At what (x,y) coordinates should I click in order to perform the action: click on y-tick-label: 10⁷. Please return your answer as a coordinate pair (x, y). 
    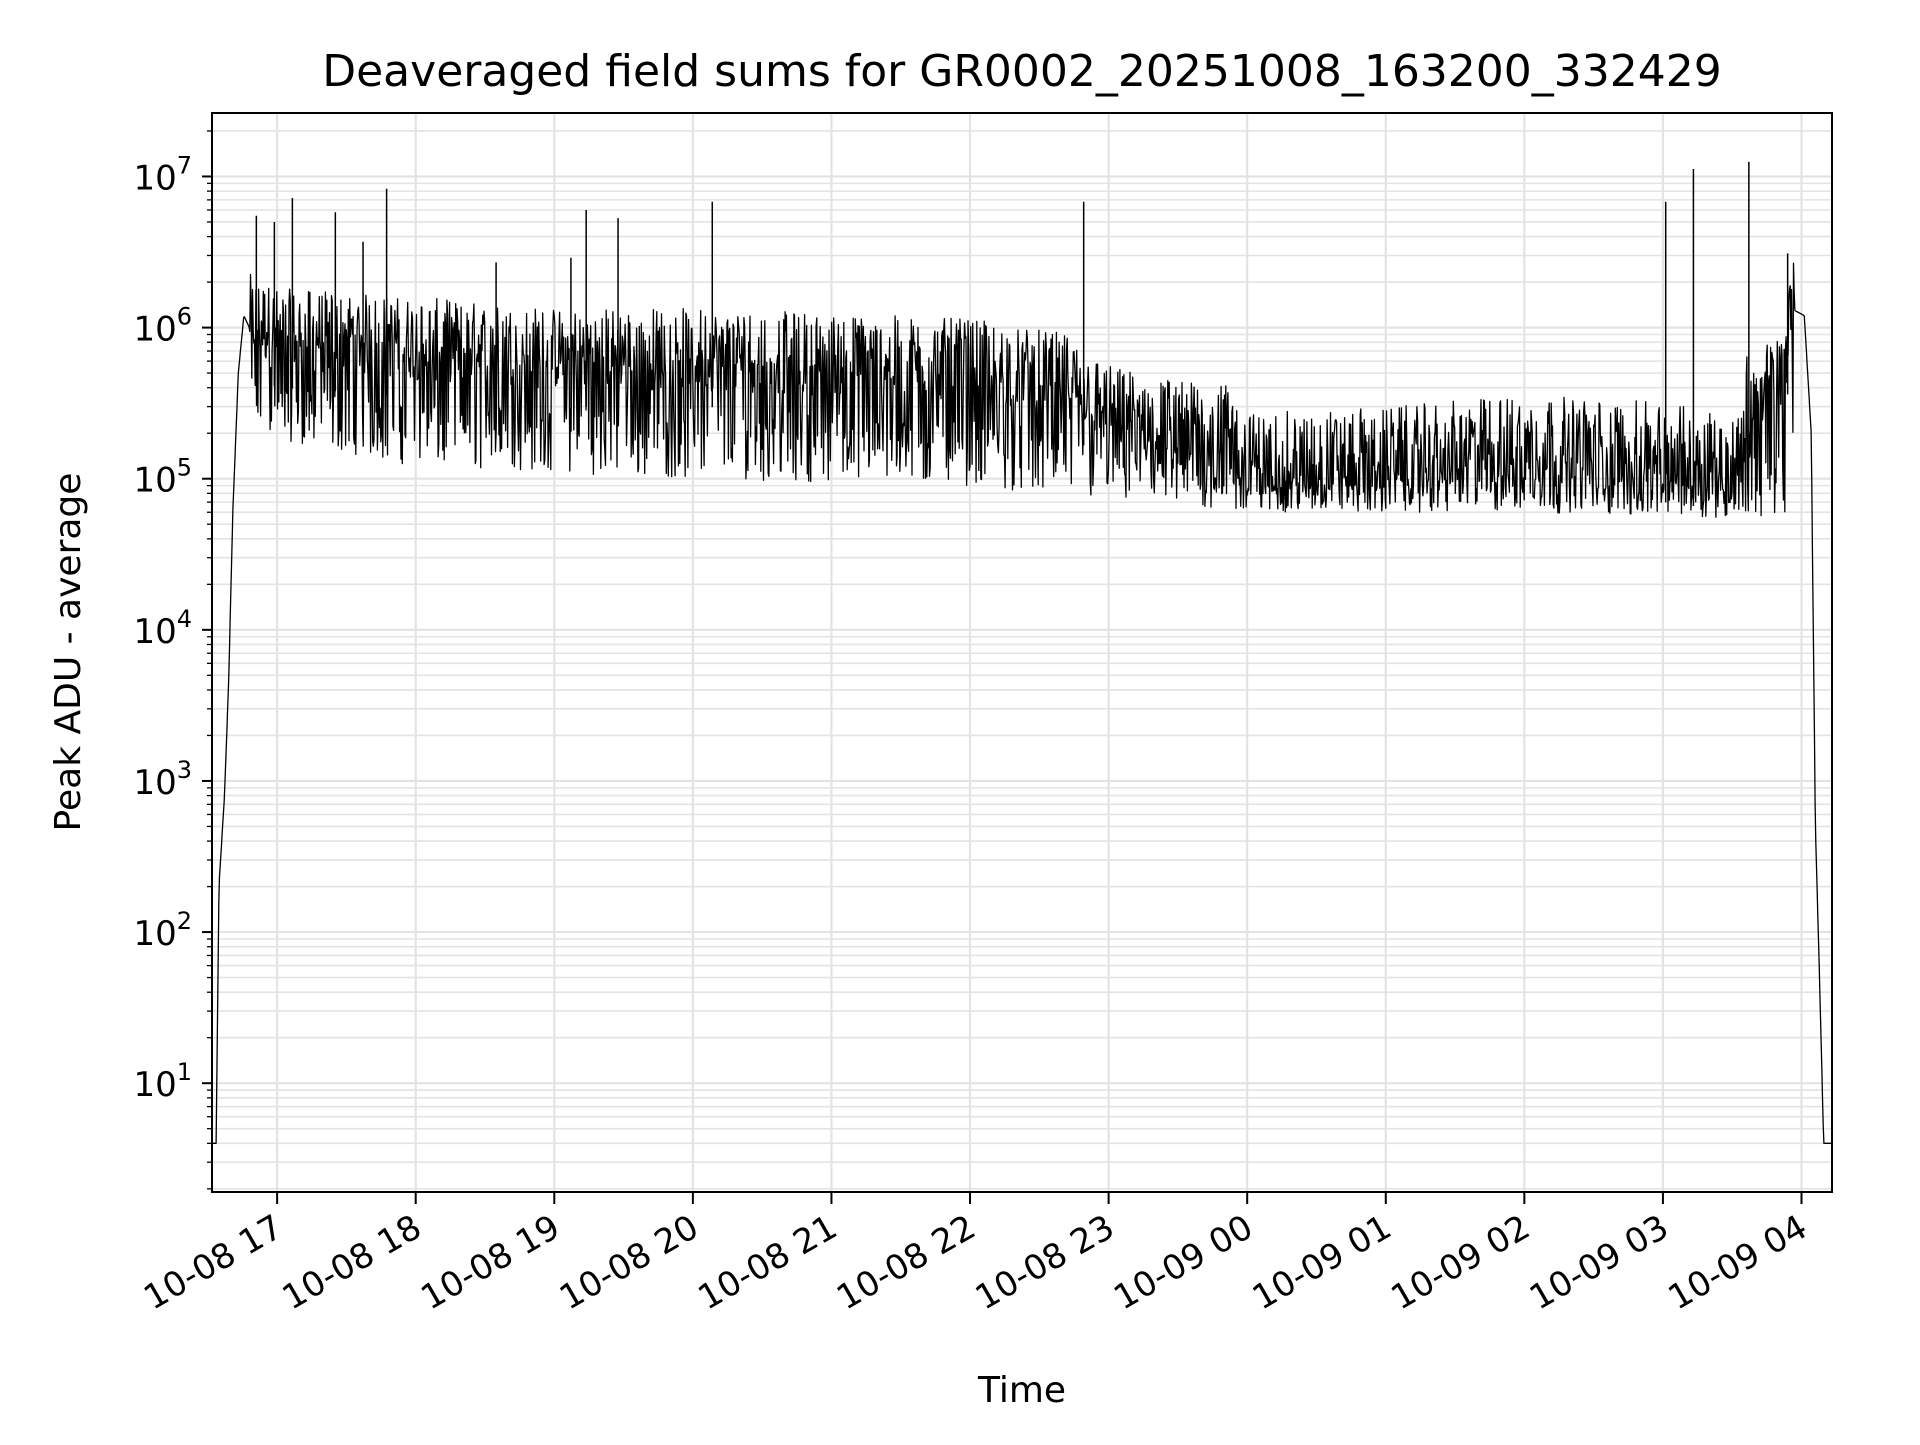
    Looking at the image, I should click on (162, 174).